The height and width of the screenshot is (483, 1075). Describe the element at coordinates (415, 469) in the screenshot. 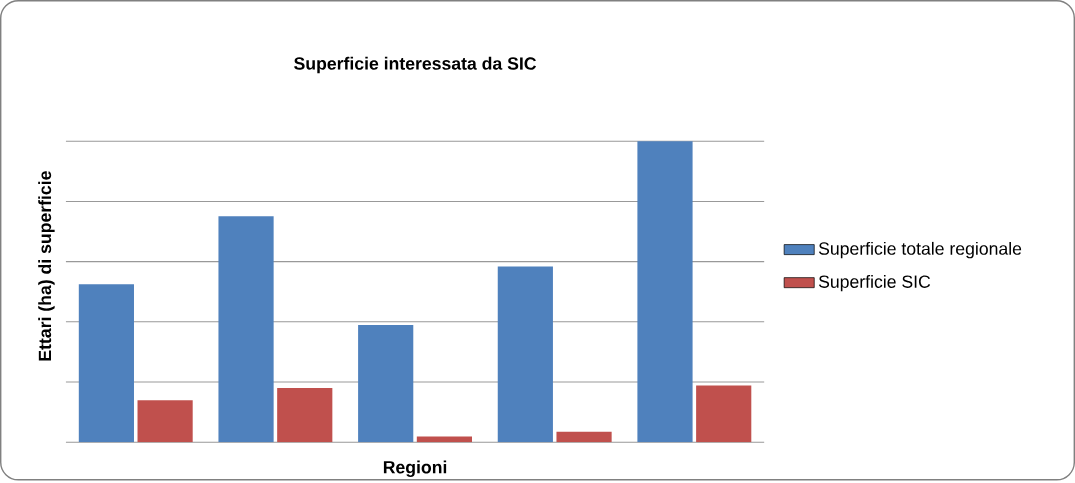

I see `x-axis-title: Regioni` at that location.